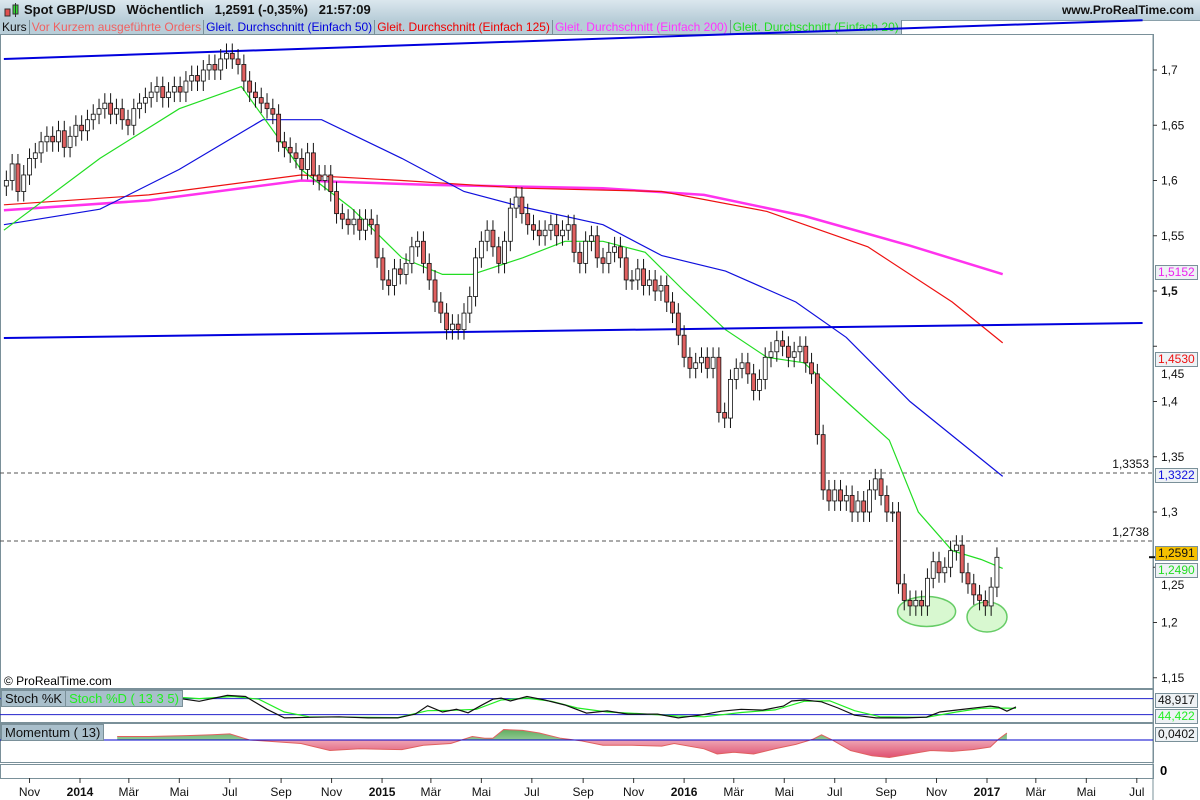 This screenshot has height=800, width=1200. What do you see at coordinates (1169, 181) in the screenshot?
I see `price-tick-label: 1,6` at bounding box center [1169, 181].